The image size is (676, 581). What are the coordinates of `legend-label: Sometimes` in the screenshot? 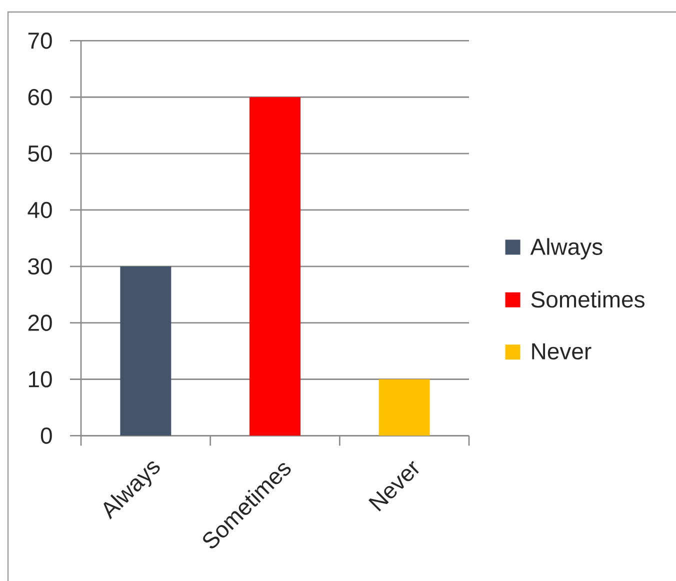 It's located at (587, 299).